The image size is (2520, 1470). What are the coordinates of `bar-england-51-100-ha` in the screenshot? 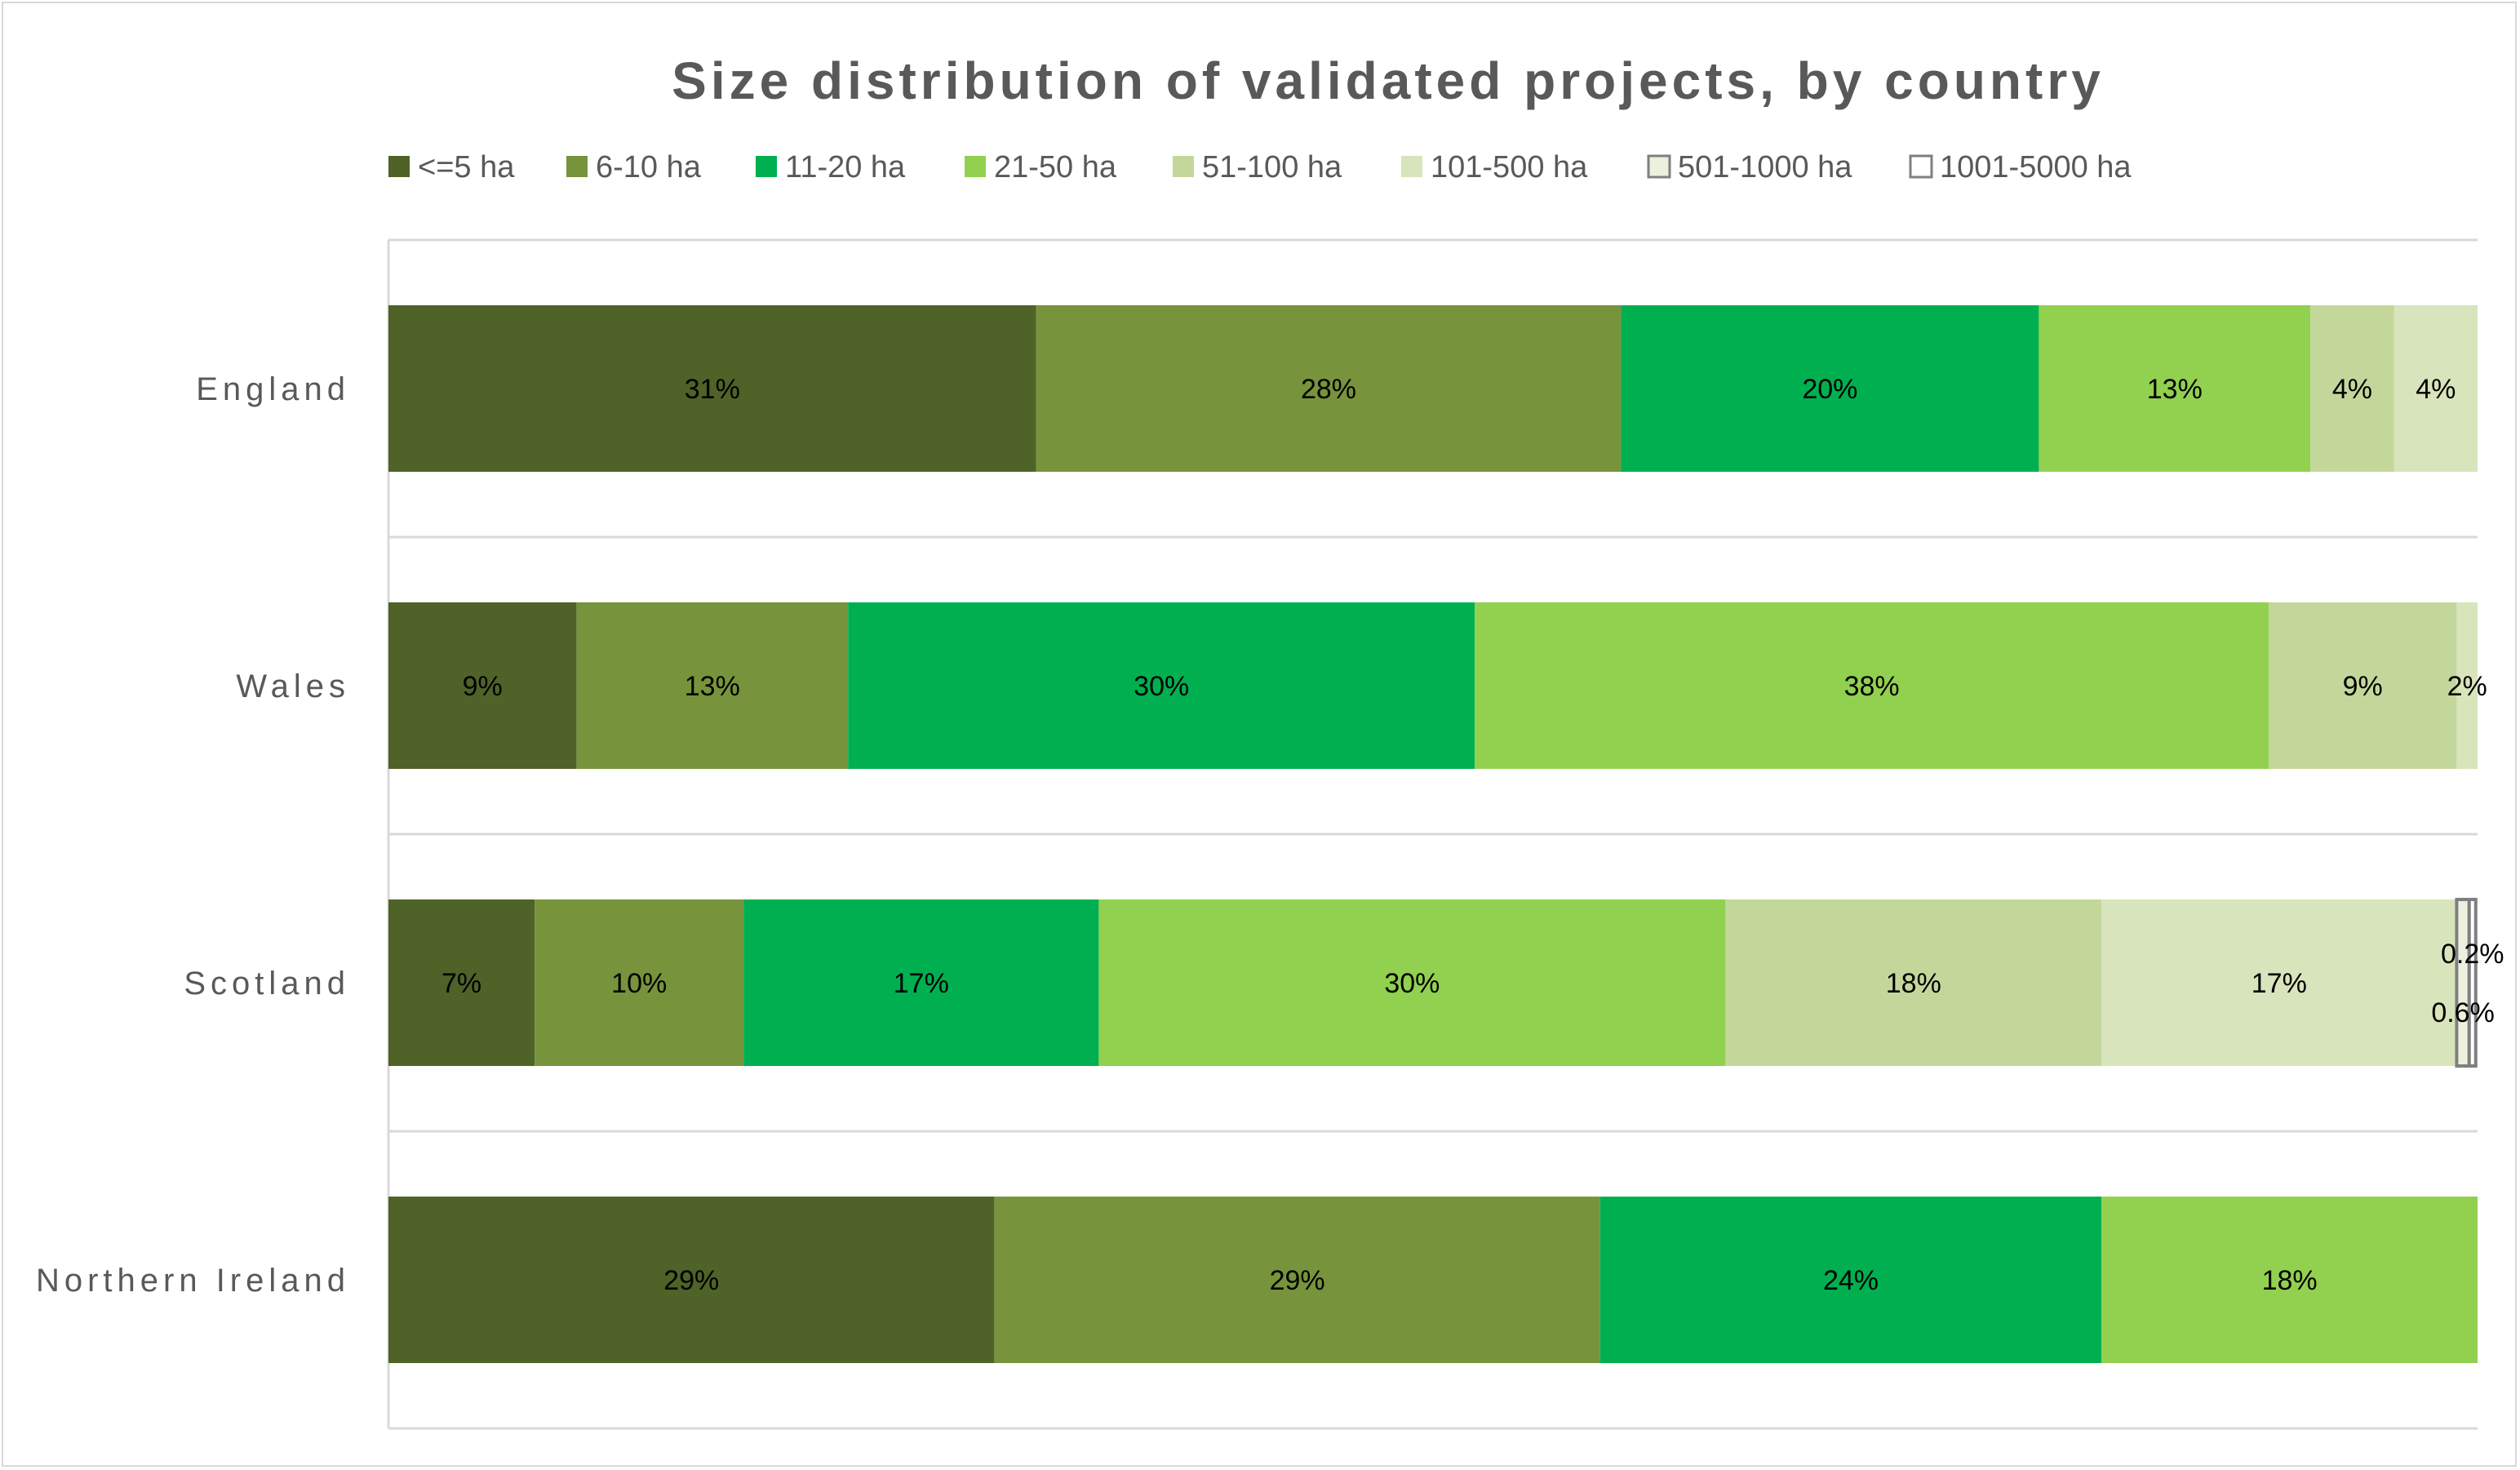 It's located at (2352, 388).